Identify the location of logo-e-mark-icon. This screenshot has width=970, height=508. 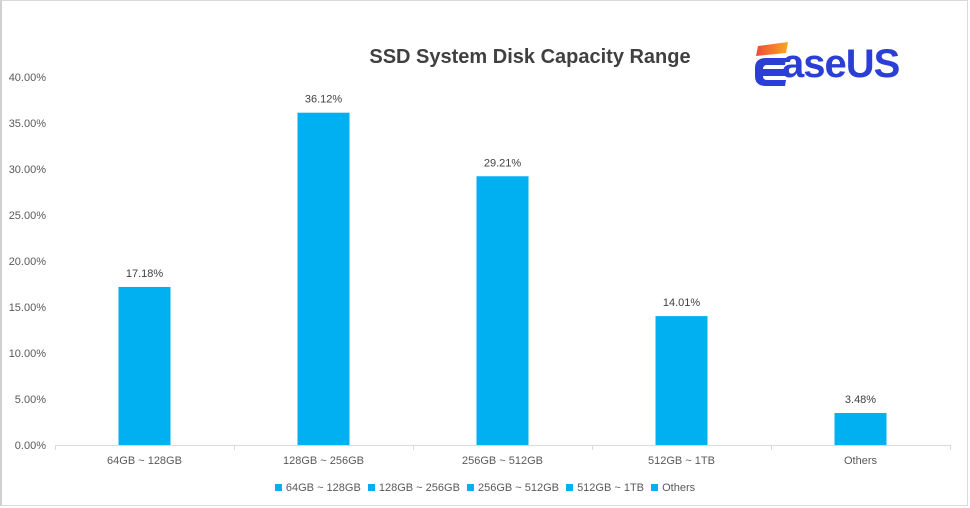
(771, 64).